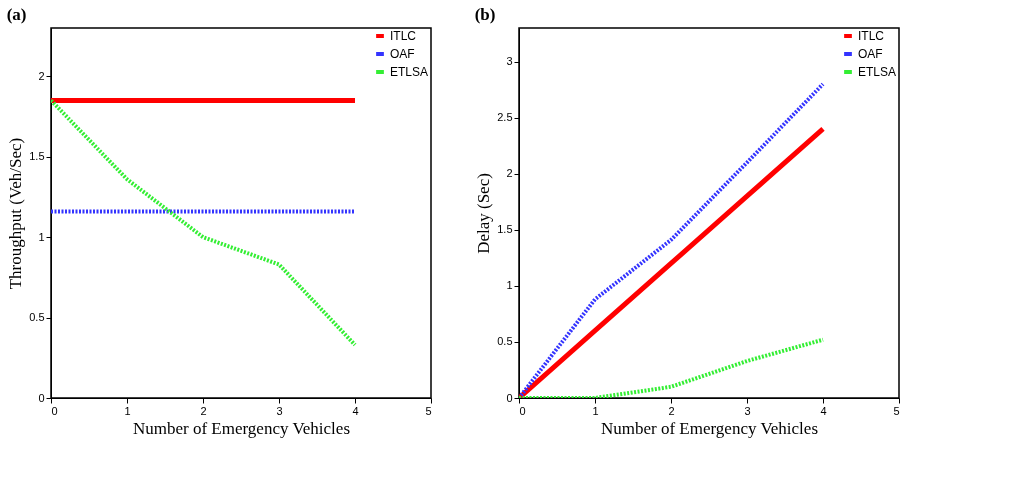  What do you see at coordinates (16, 14) in the screenshot?
I see `chart-title: (a)` at bounding box center [16, 14].